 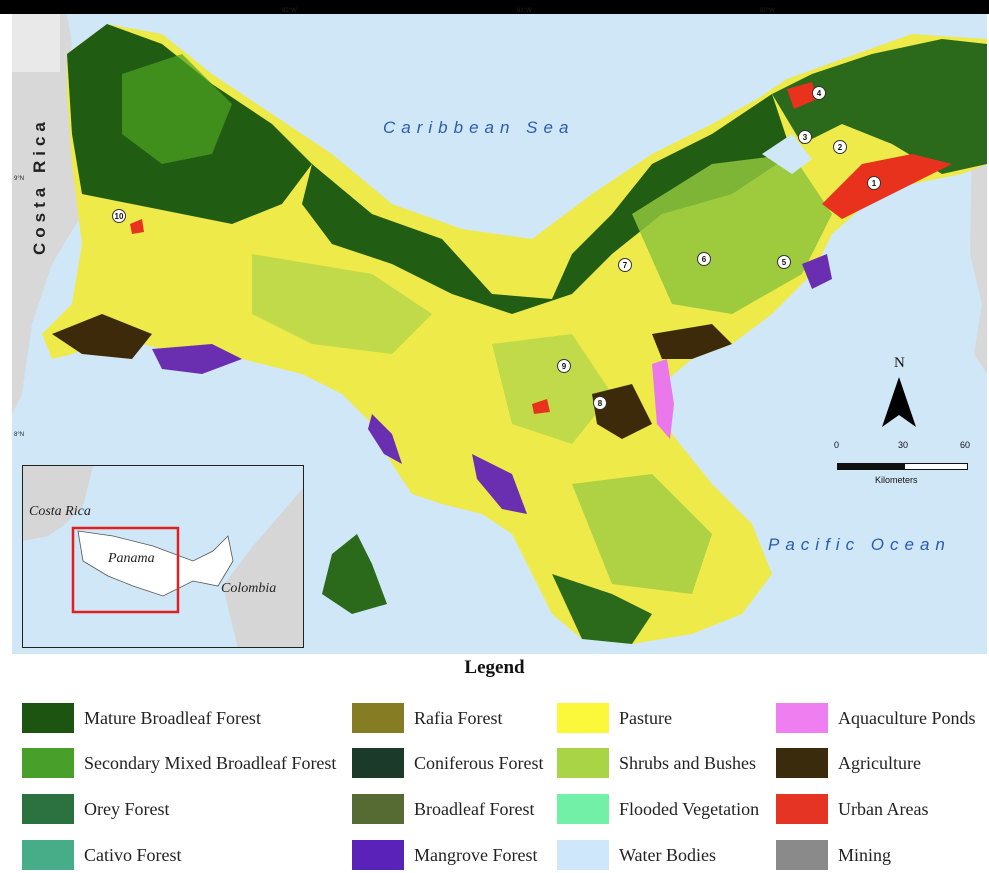 I want to click on legend-item: Mangrove Forest, so click(x=444, y=855).